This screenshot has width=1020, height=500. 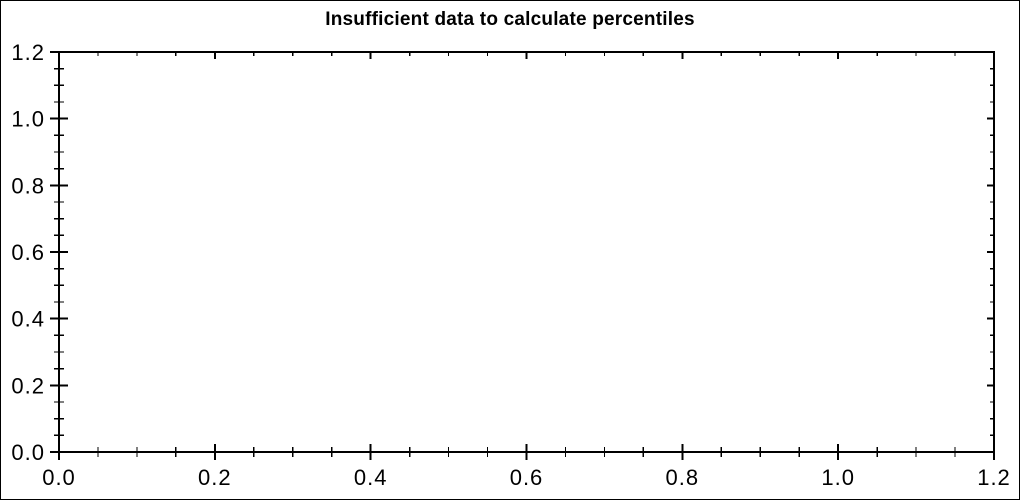 What do you see at coordinates (28, 119) in the screenshot?
I see `y-tick-label: 1.0` at bounding box center [28, 119].